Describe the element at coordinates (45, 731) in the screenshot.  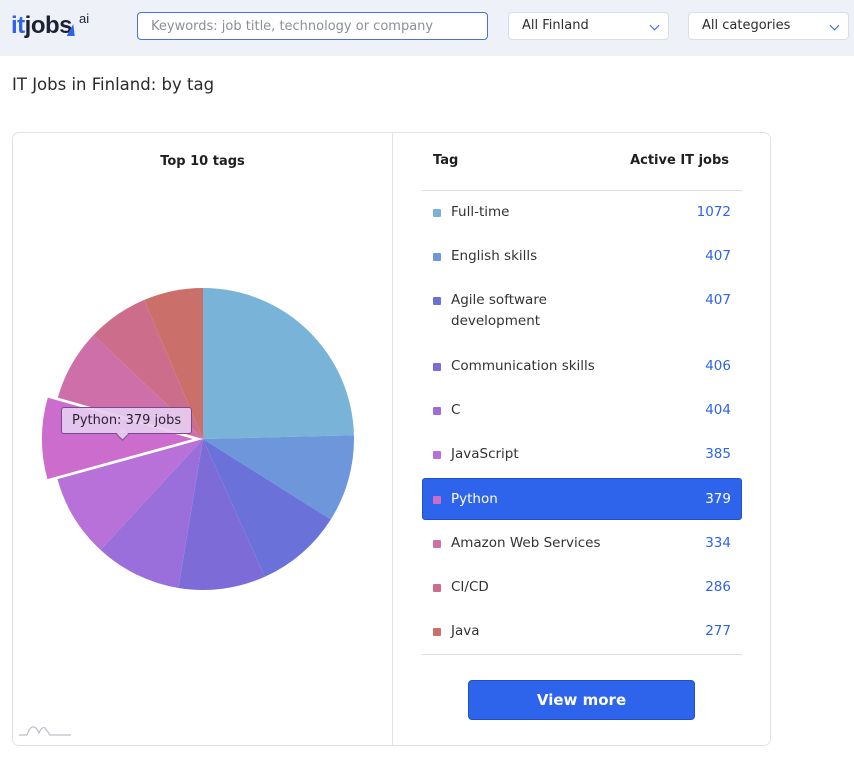
I see `chart-watermark-icon` at that location.